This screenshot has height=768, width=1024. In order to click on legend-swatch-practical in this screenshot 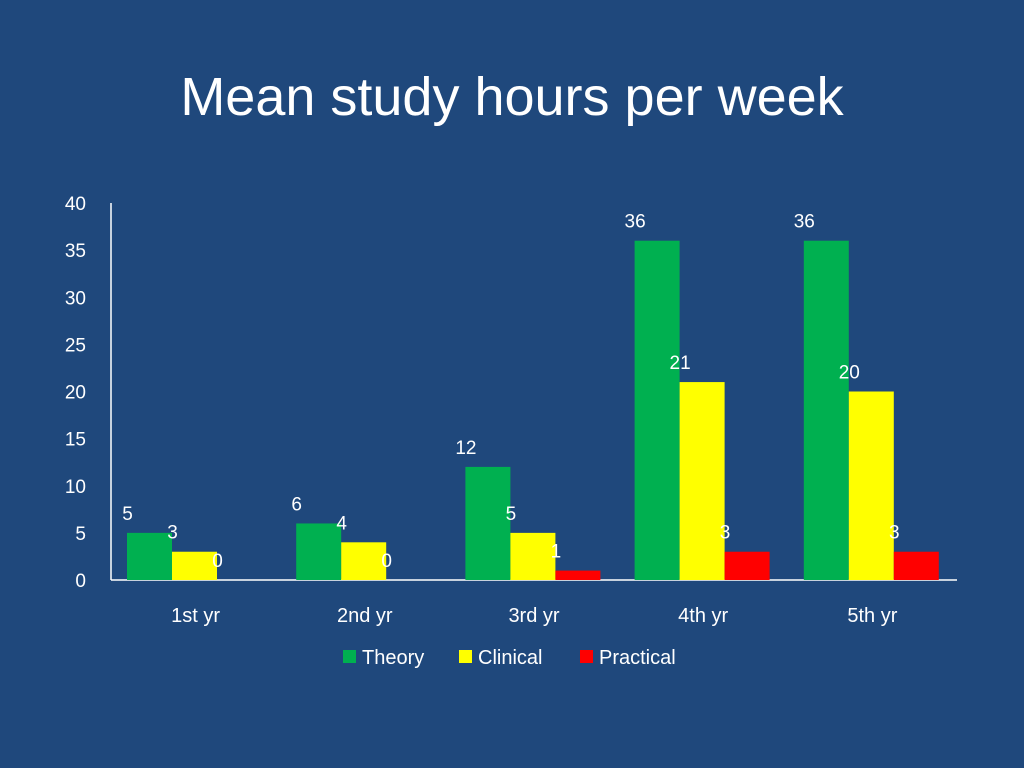, I will do `click(586, 656)`.